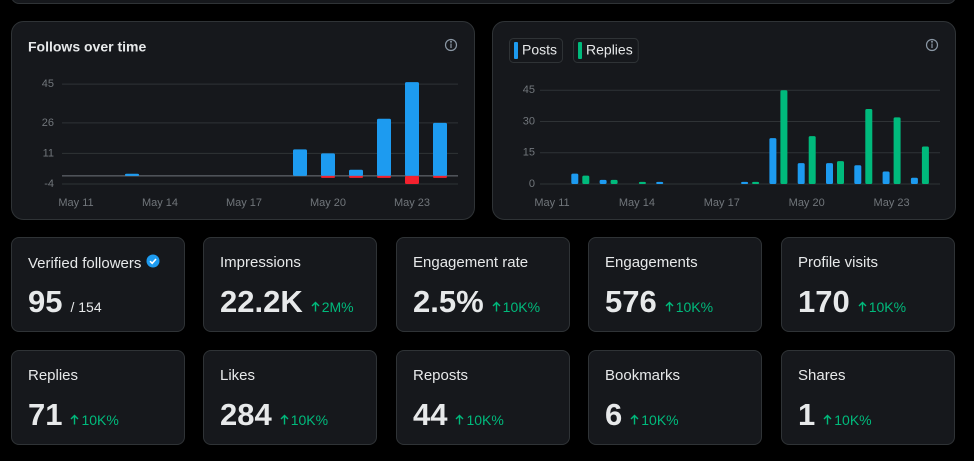  I want to click on stat-label-row: Profile visits, so click(838, 262).